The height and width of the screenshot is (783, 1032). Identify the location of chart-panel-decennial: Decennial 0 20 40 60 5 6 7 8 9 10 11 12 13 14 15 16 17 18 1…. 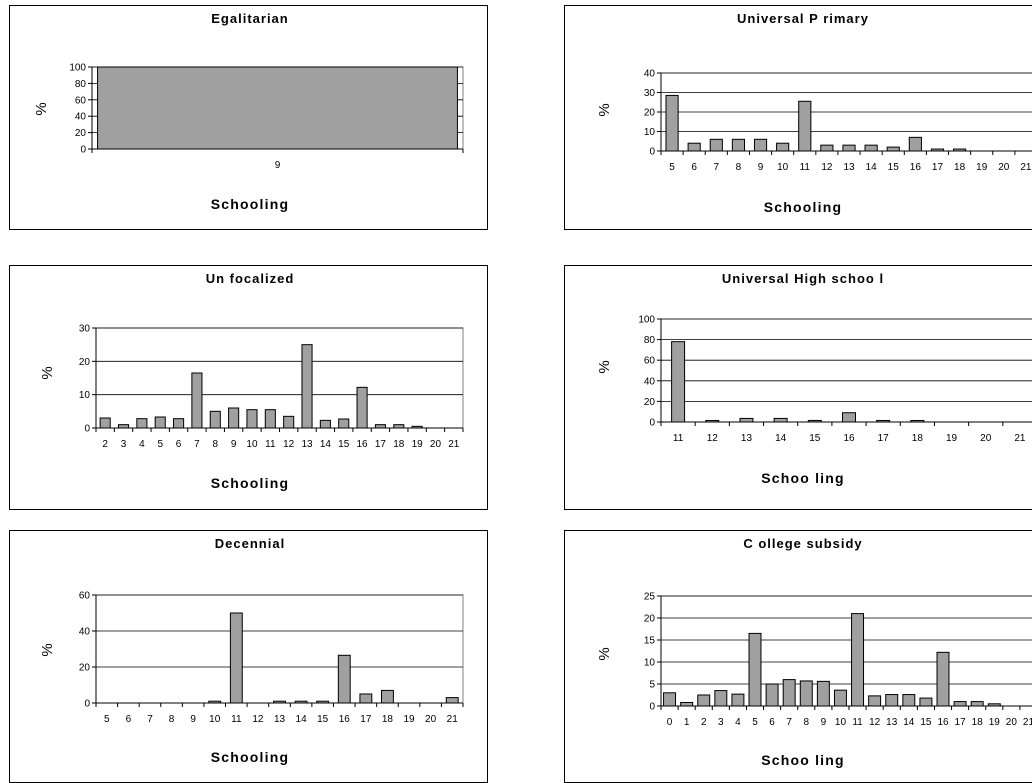
(248, 656).